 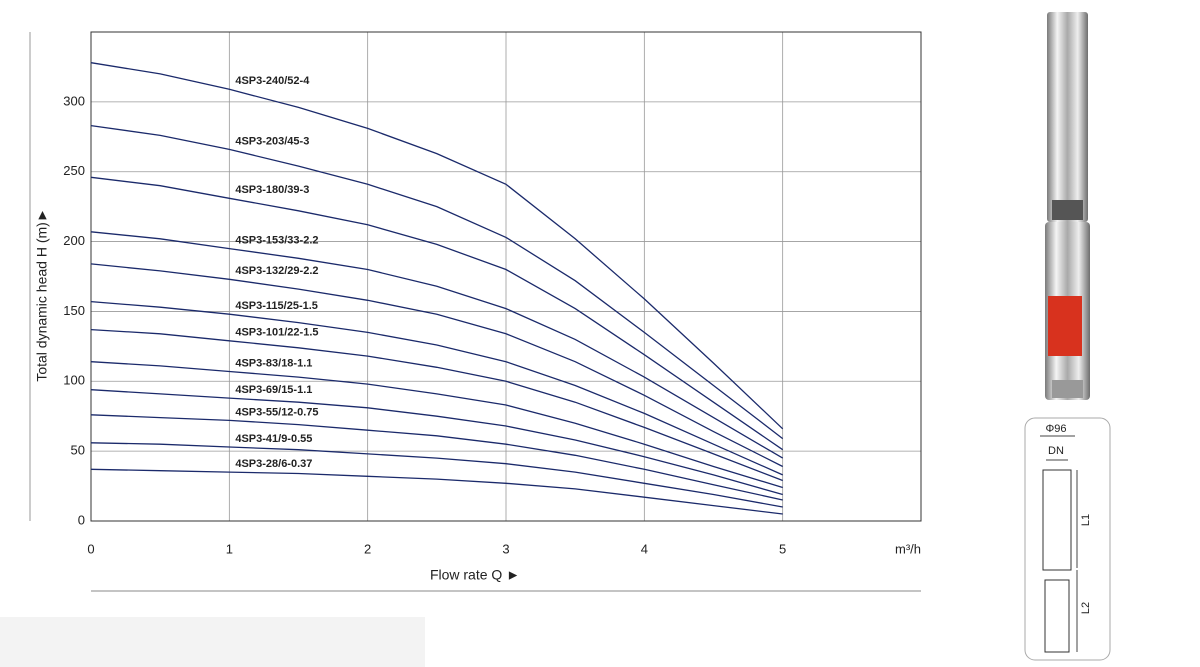 What do you see at coordinates (644, 548) in the screenshot?
I see `x-tick-label: 4` at bounding box center [644, 548].